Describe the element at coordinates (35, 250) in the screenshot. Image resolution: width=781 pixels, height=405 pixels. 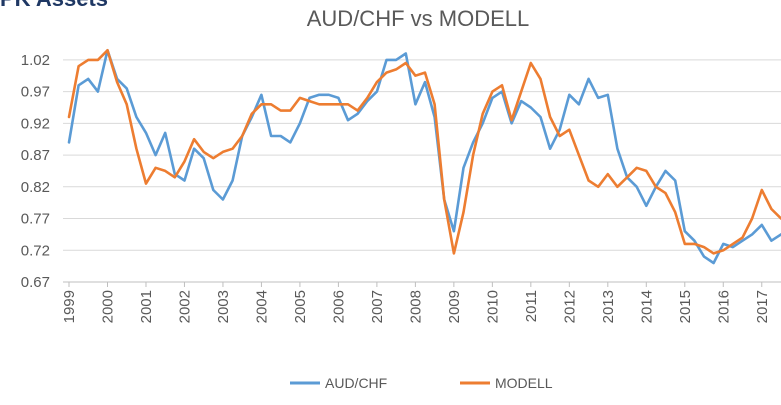
I see `y-tick-label: 0.72` at that location.